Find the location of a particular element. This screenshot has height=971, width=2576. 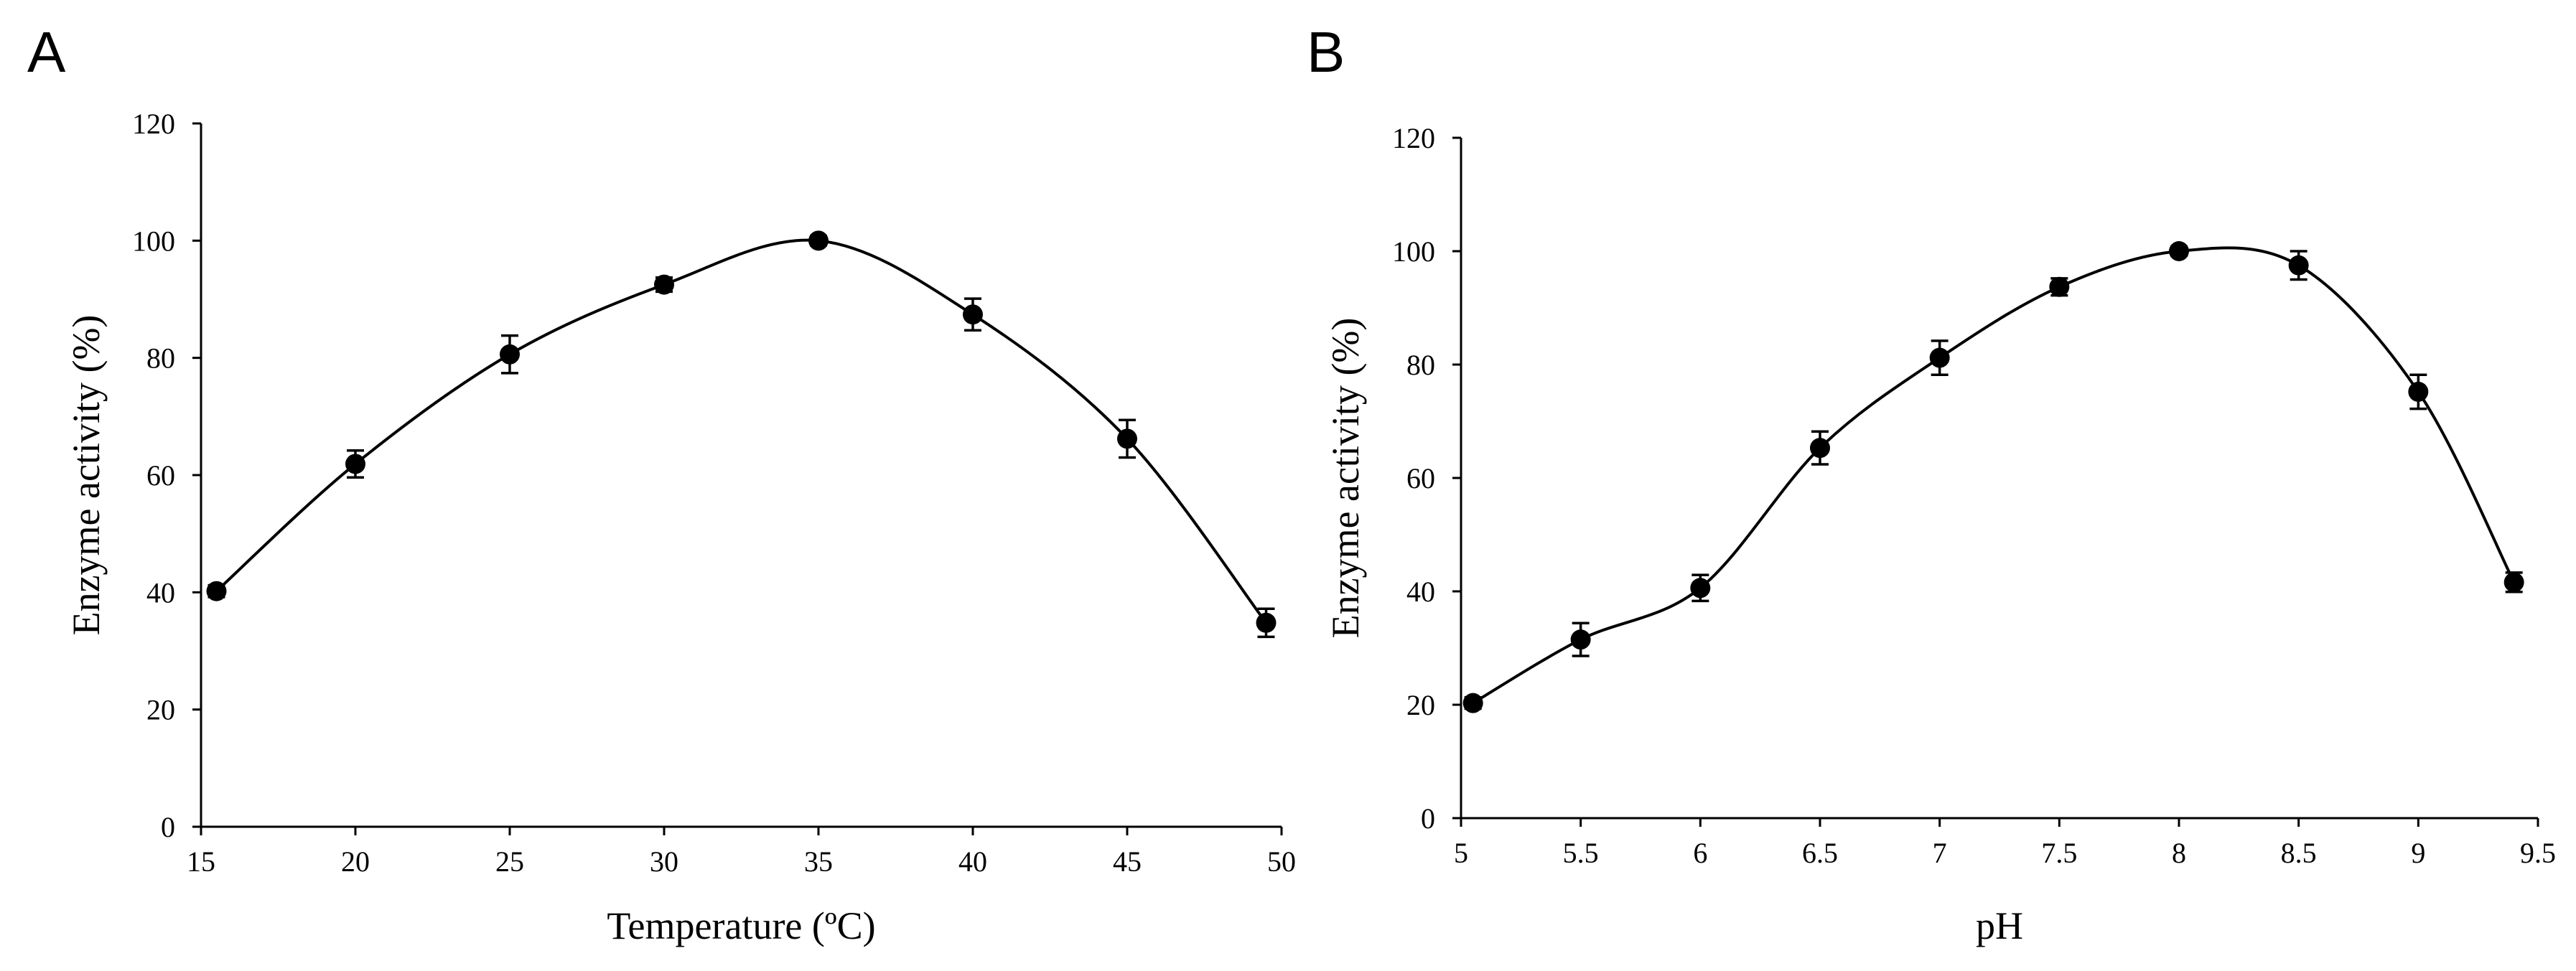

panel-letter-b: B is located at coordinates (1326, 52).